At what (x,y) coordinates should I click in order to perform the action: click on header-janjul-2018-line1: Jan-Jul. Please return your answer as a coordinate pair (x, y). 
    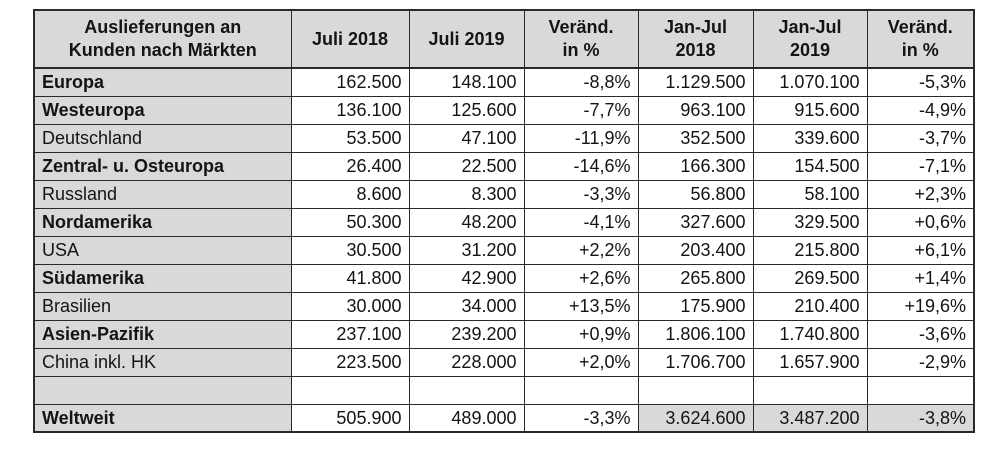
    Looking at the image, I should click on (695, 27).